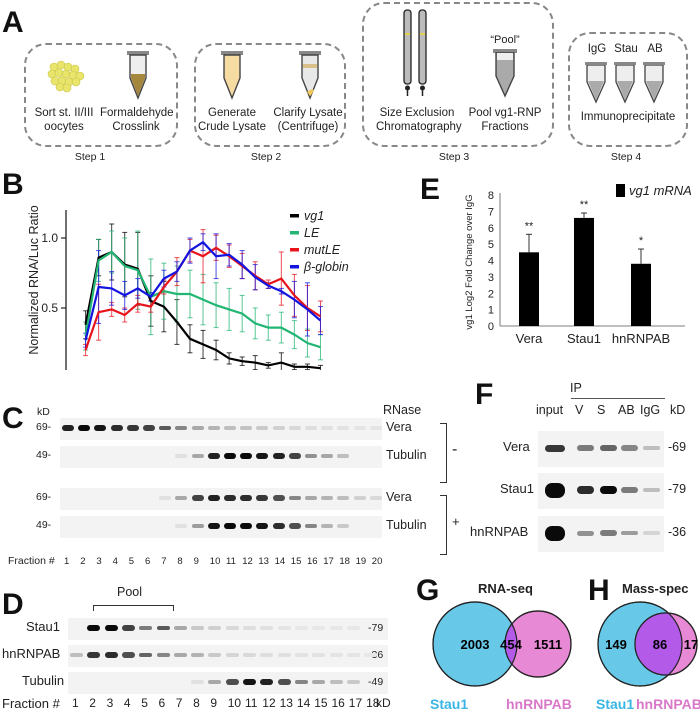 The width and height of the screenshot is (700, 714). I want to click on d-fraction-number: 7, so click(179, 703).